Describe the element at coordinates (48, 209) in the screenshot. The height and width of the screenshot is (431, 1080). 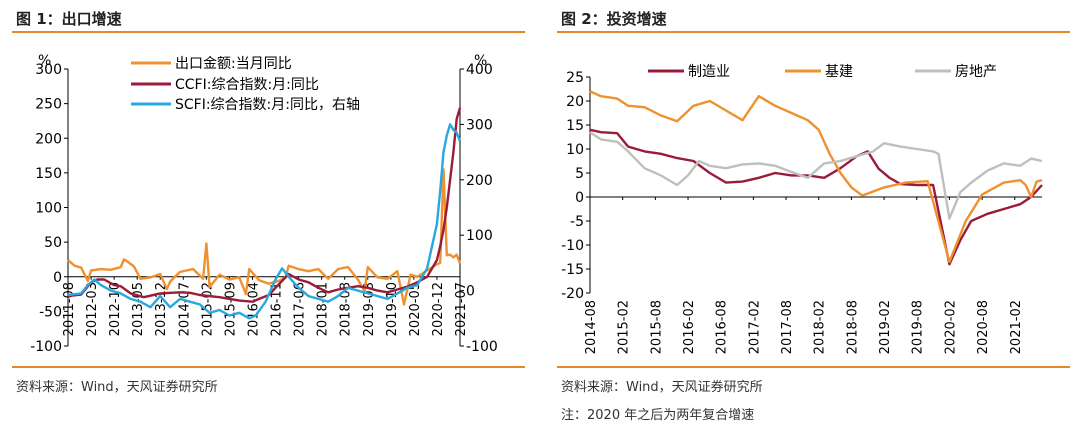
I see `y-tick-label-left: 100` at that location.